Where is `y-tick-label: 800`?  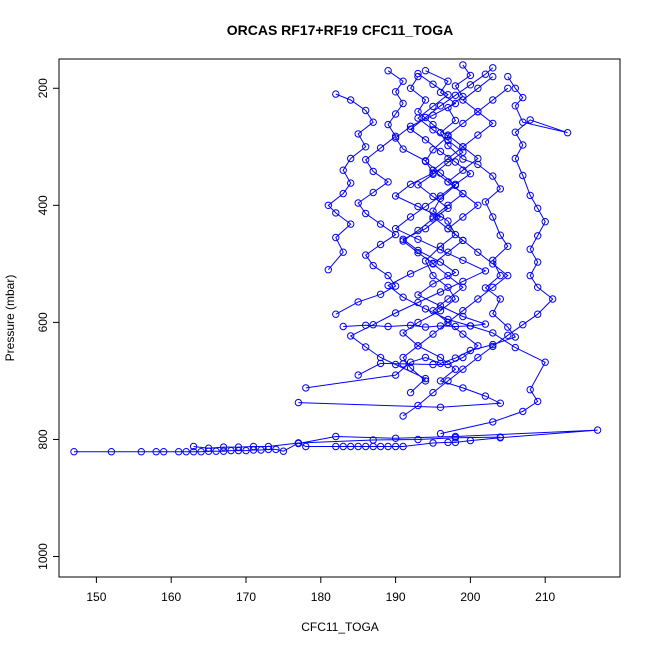
y-tick-label: 800 is located at coordinates (43, 439).